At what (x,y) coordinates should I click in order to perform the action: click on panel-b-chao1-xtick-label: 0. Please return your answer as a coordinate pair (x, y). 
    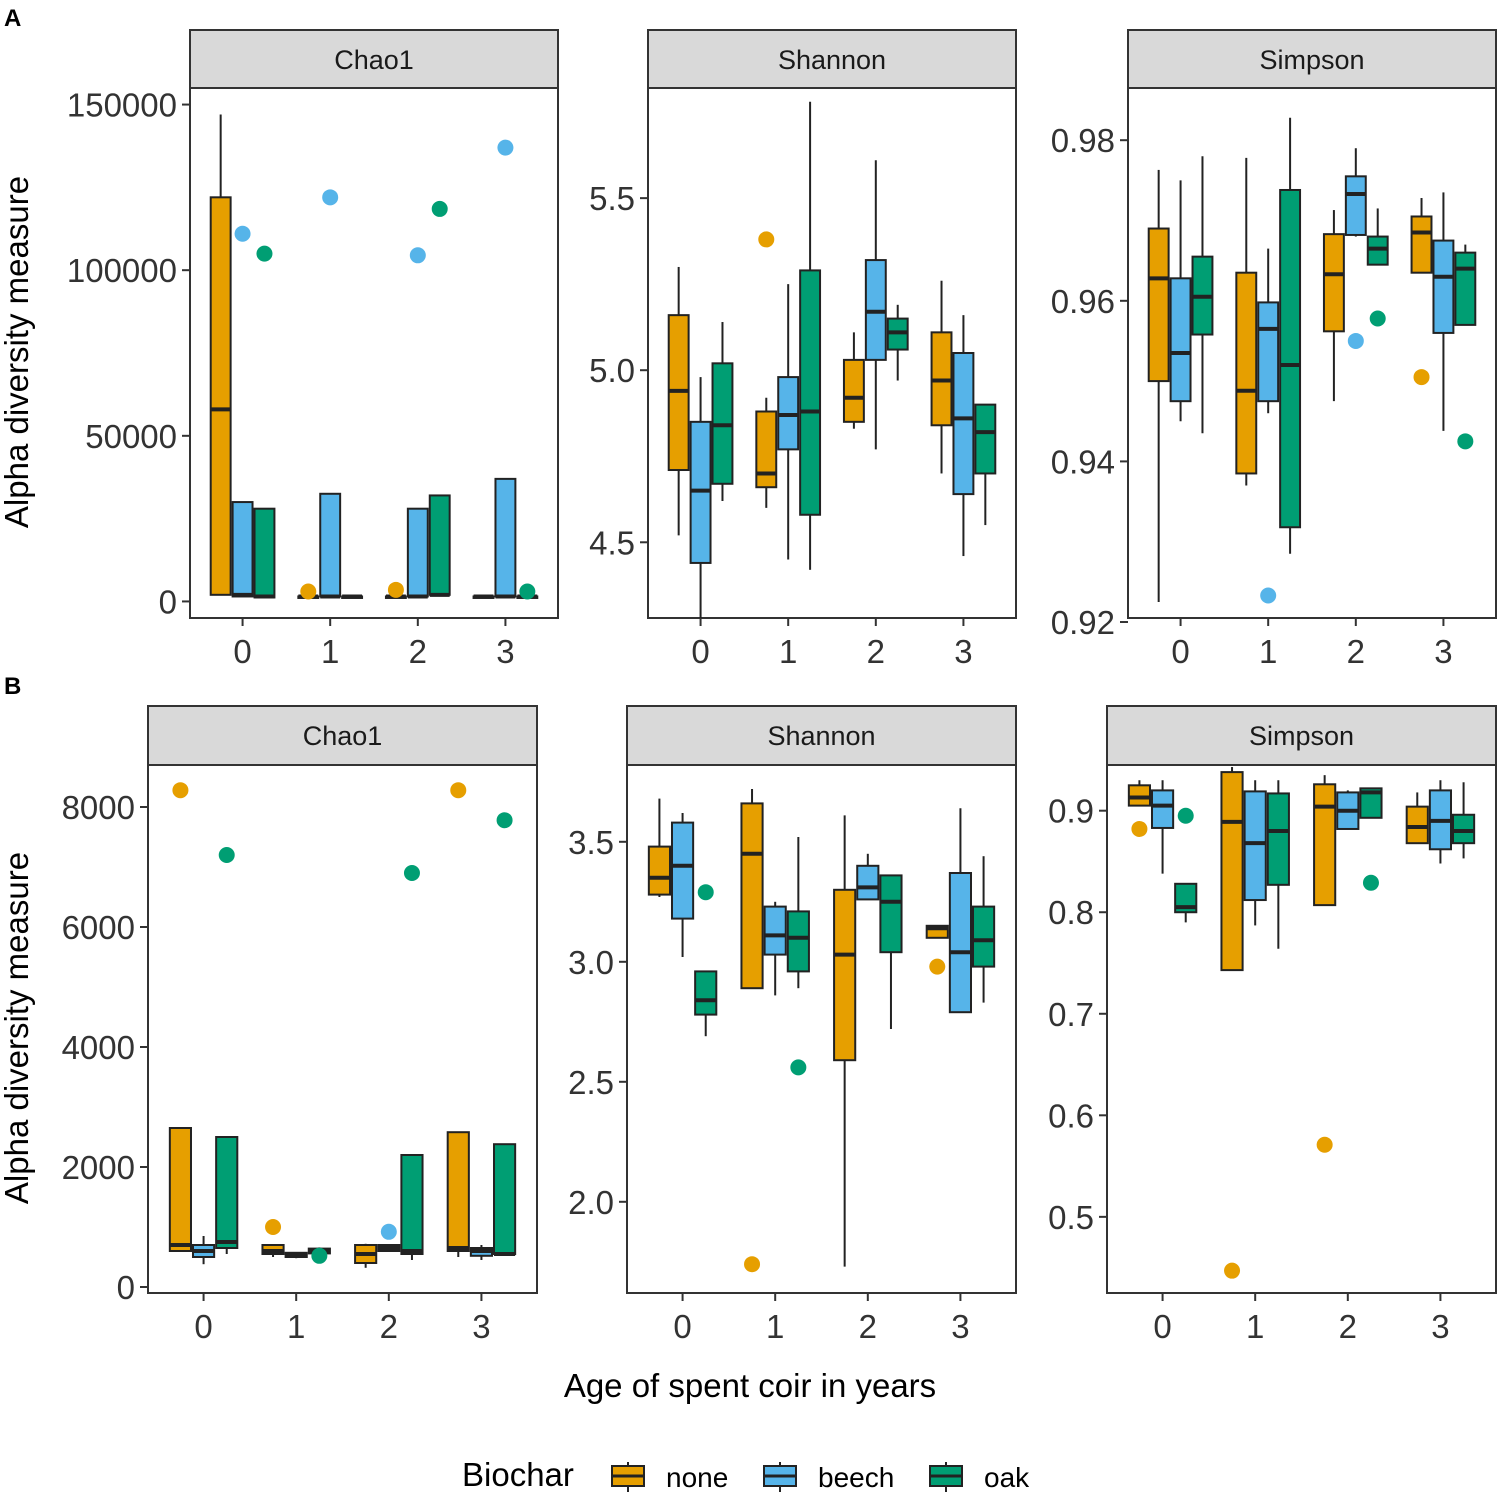
    Looking at the image, I should click on (203, 1326).